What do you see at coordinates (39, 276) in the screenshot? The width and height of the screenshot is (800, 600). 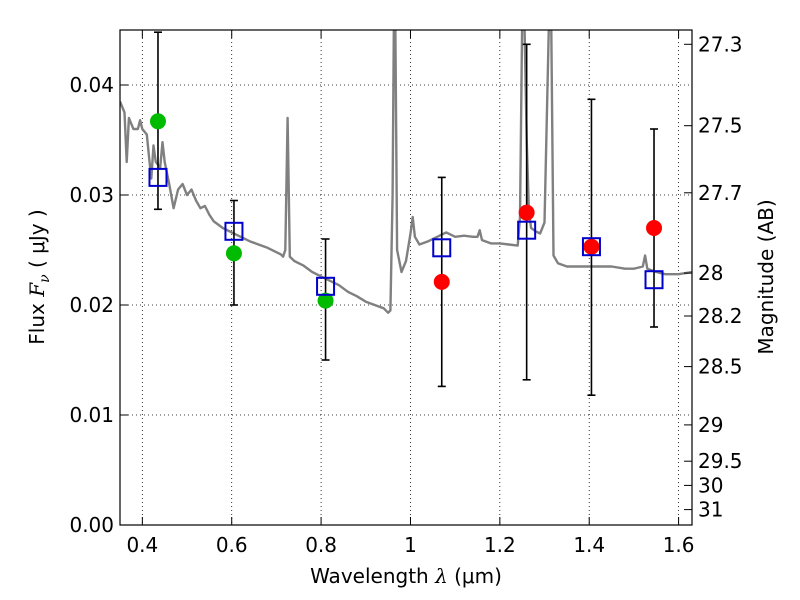 I see `y-axis-label: Flux Fν ( μJy )` at bounding box center [39, 276].